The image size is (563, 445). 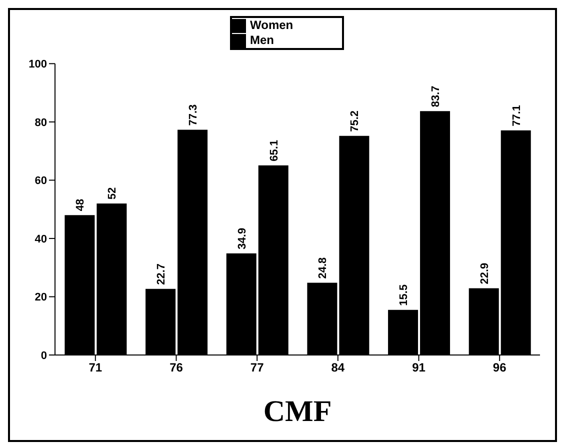 What do you see at coordinates (516, 115) in the screenshot?
I see `data-label: 77.1` at bounding box center [516, 115].